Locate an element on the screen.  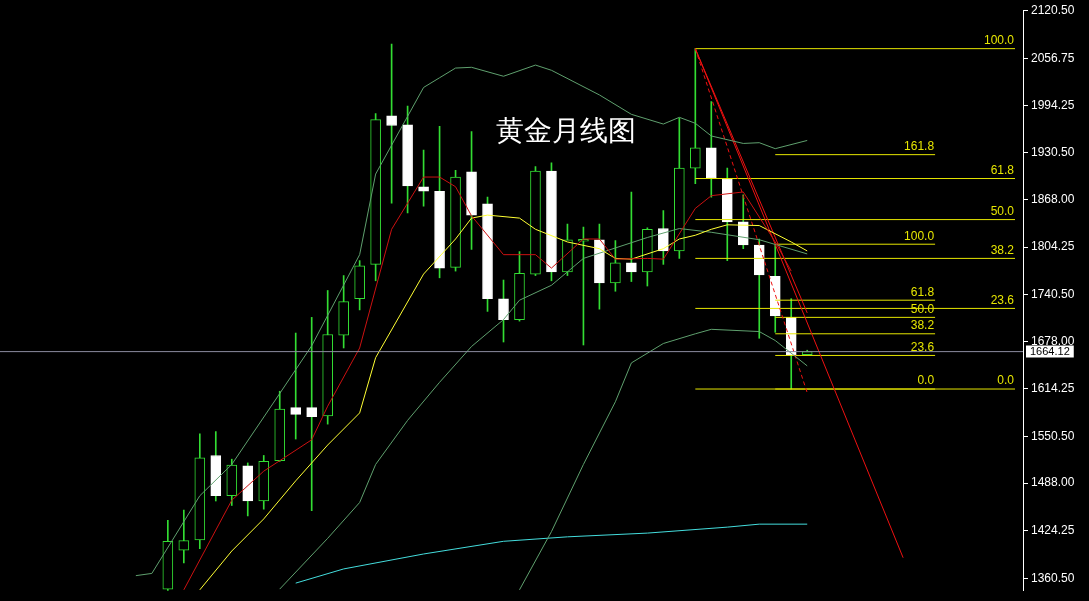
y-tick-label: 1424.25 is located at coordinates (1053, 529).